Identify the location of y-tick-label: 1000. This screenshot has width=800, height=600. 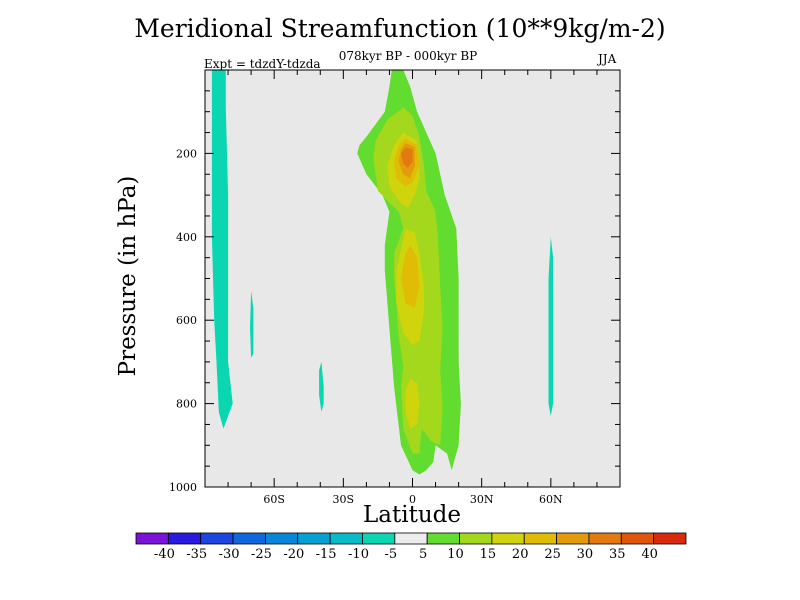
(183, 487).